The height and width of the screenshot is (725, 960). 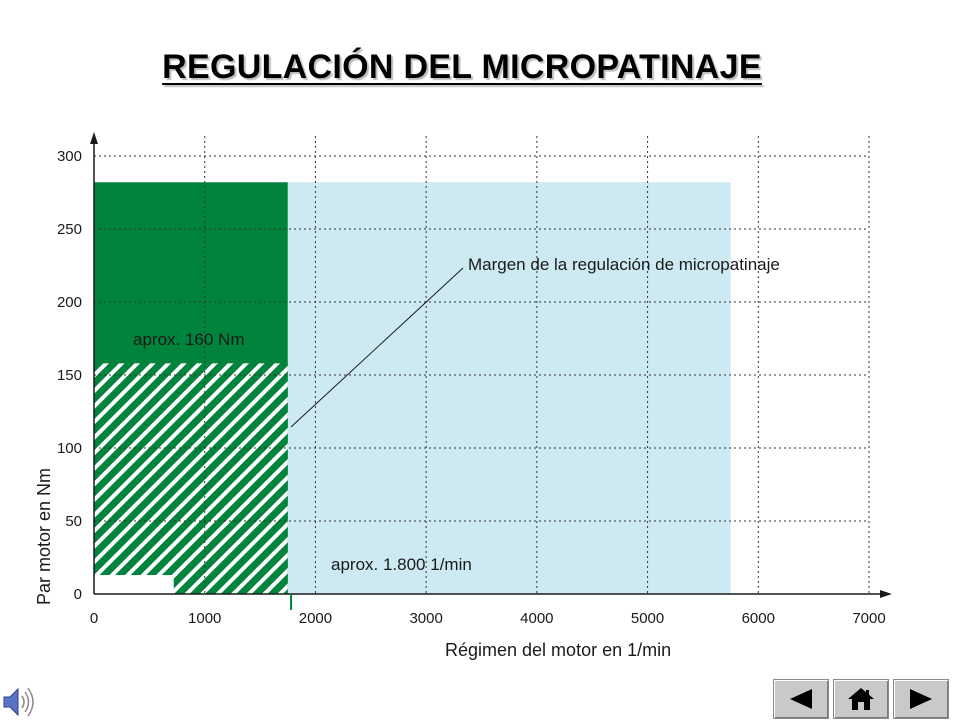 I want to click on home-icon, so click(x=861, y=699).